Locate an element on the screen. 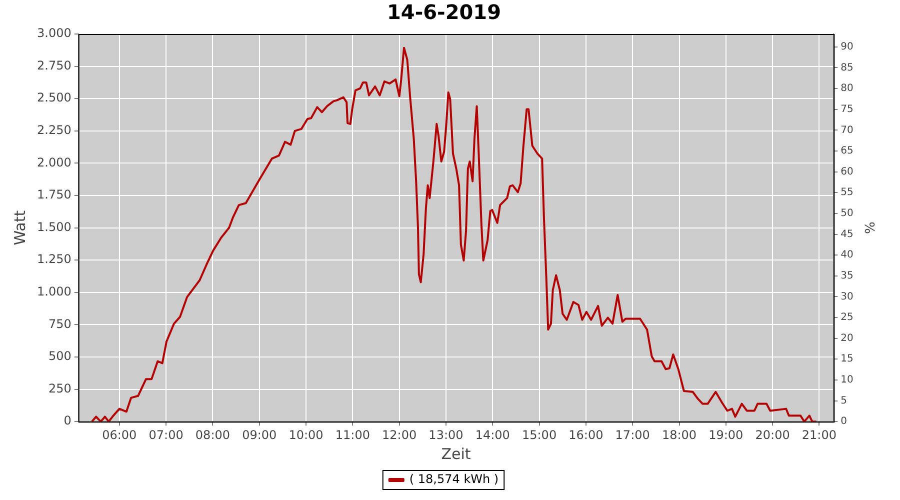 Image resolution: width=900 pixels, height=500 pixels. x-tick-label: 06:00 is located at coordinates (119, 435).